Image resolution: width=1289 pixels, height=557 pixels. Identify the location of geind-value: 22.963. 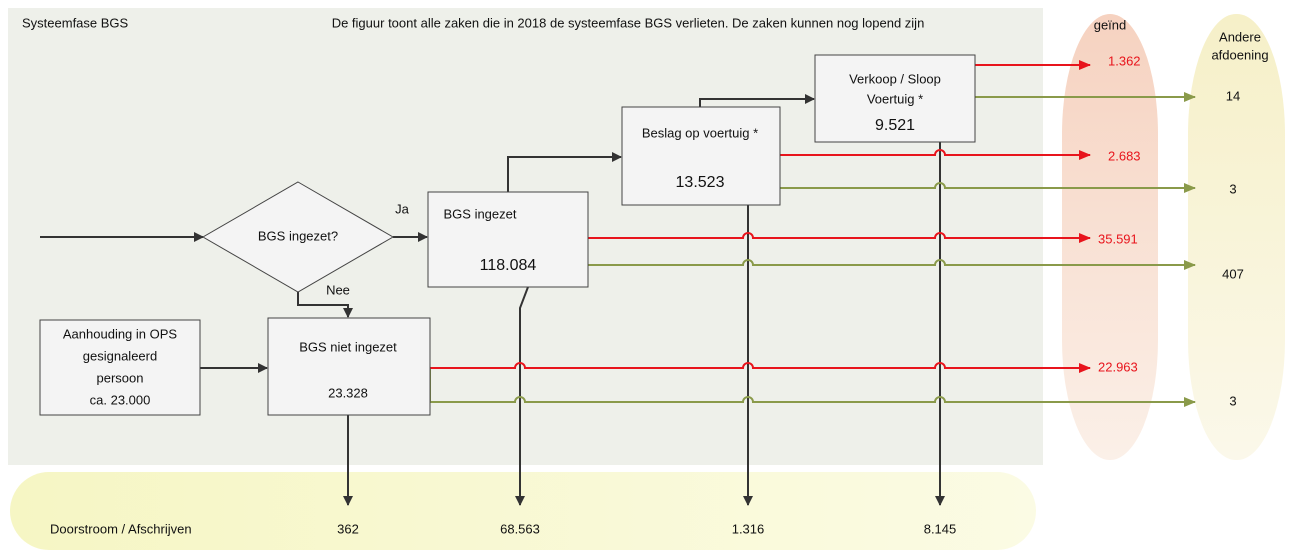
(1118, 366).